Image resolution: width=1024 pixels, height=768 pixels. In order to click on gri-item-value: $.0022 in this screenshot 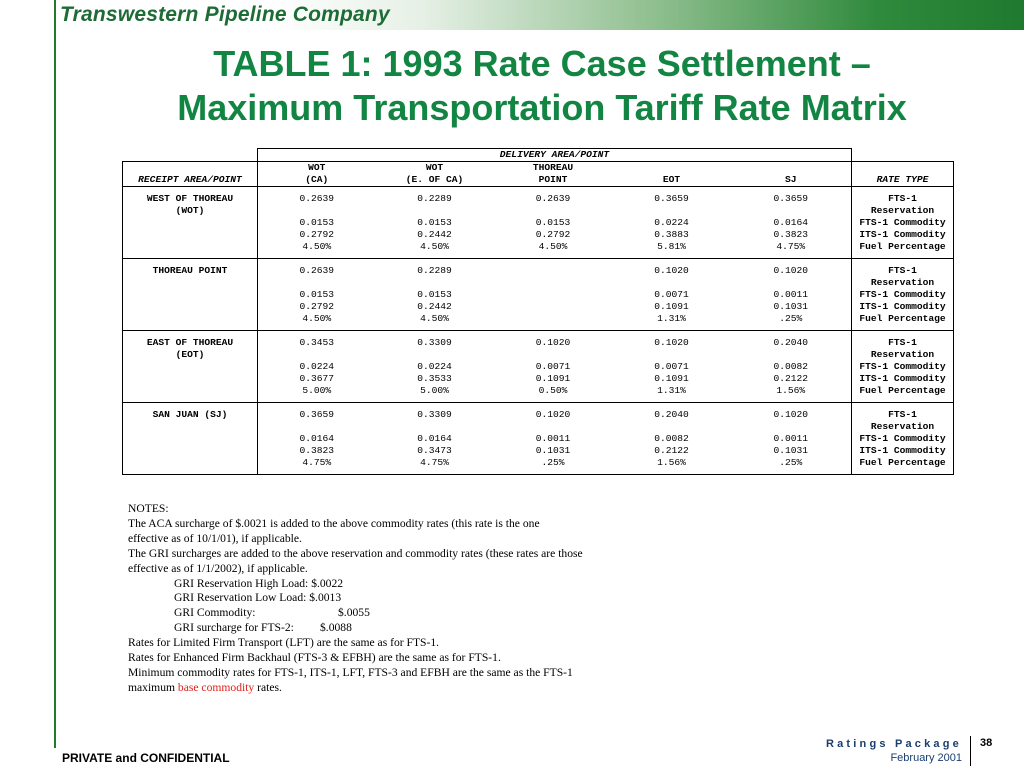, I will do `click(327, 583)`.